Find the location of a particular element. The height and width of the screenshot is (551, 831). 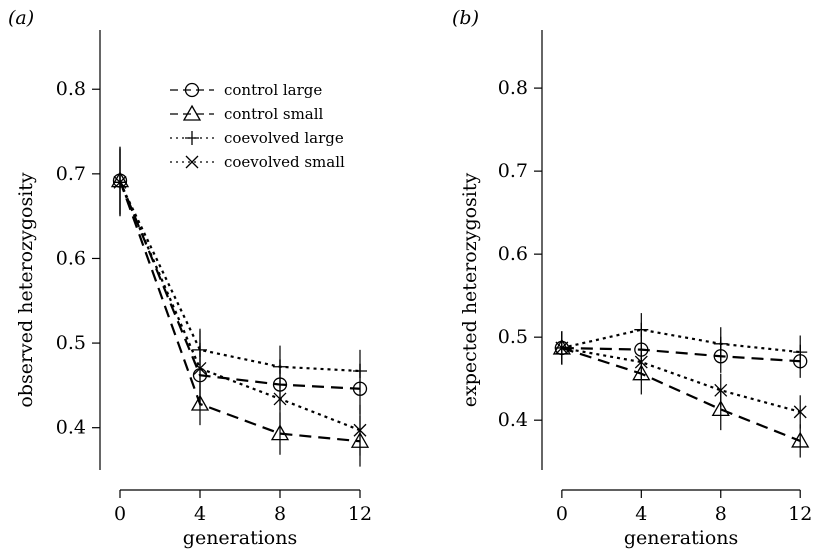

series-control-small is located at coordinates (681, 394).